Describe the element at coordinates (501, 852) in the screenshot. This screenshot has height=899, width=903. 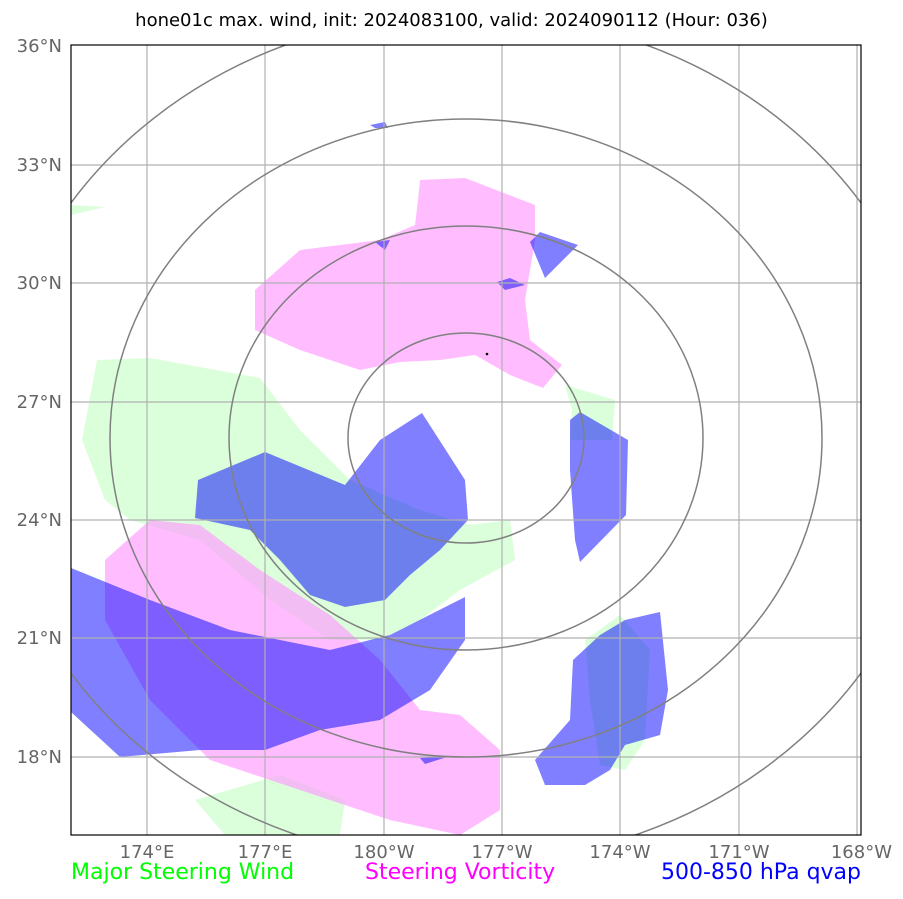
I see `lon-label-177w: 177°W` at that location.